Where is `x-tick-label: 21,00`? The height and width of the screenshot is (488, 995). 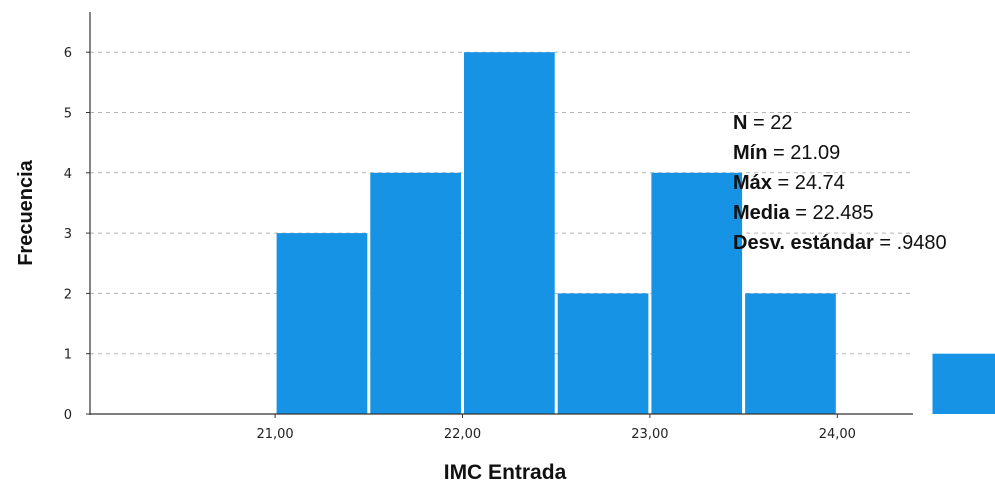 x-tick-label: 21,00 is located at coordinates (274, 434).